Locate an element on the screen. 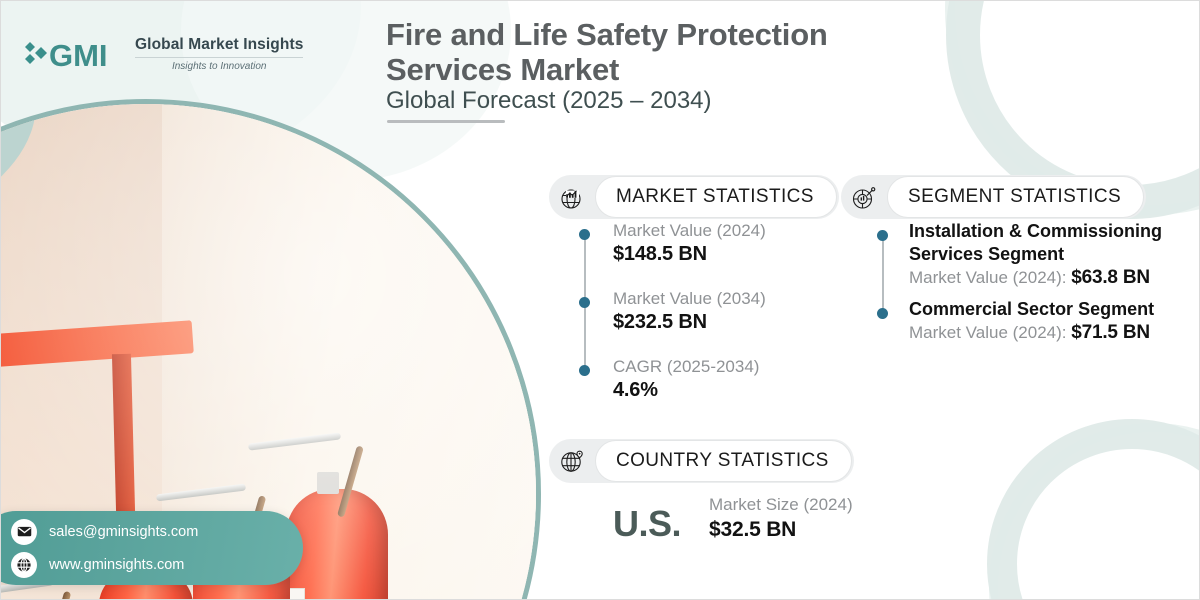 This screenshot has width=1200, height=600. gmi-logo-icon: GMI is located at coordinates (73, 54).